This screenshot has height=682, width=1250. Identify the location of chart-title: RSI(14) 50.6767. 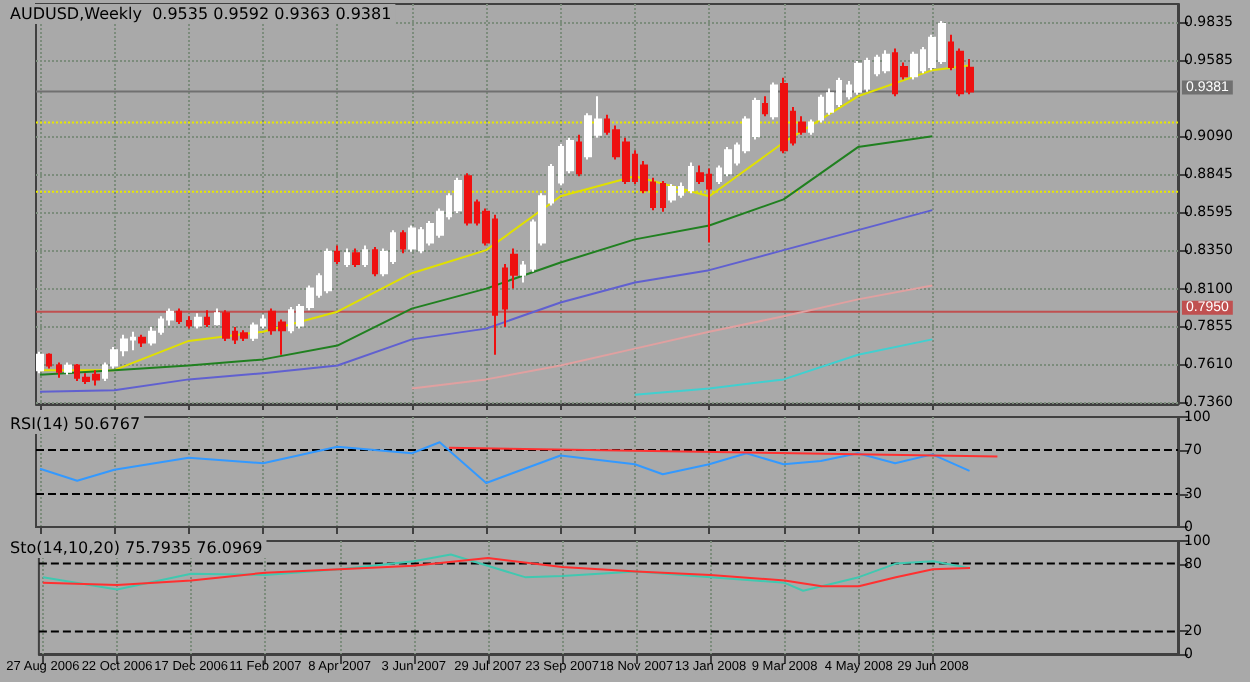
(75, 424).